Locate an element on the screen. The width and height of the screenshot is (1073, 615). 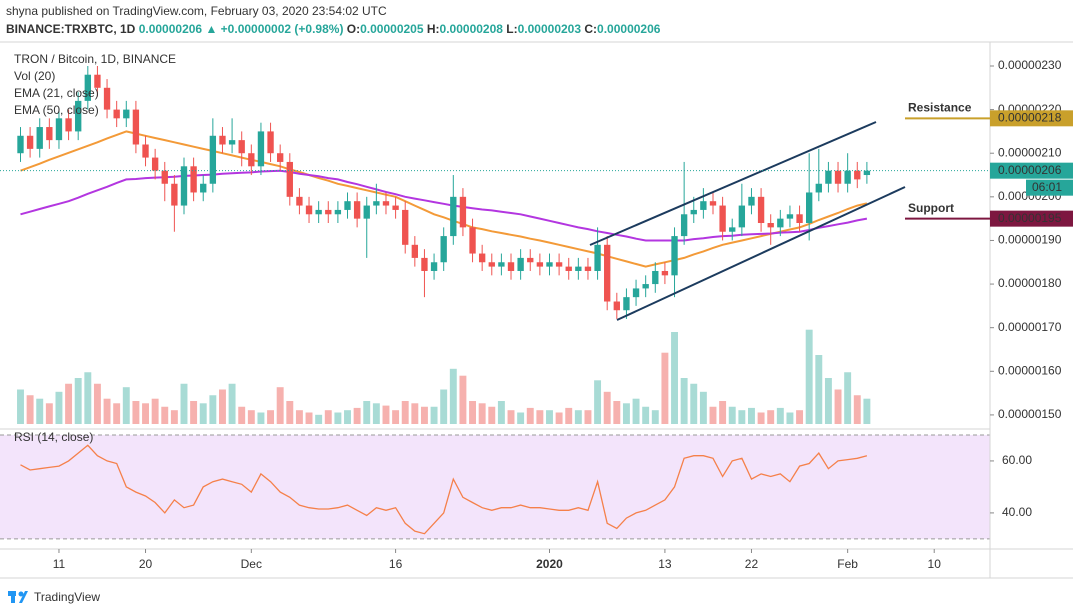
price: 0.00000206 is located at coordinates (171, 29).